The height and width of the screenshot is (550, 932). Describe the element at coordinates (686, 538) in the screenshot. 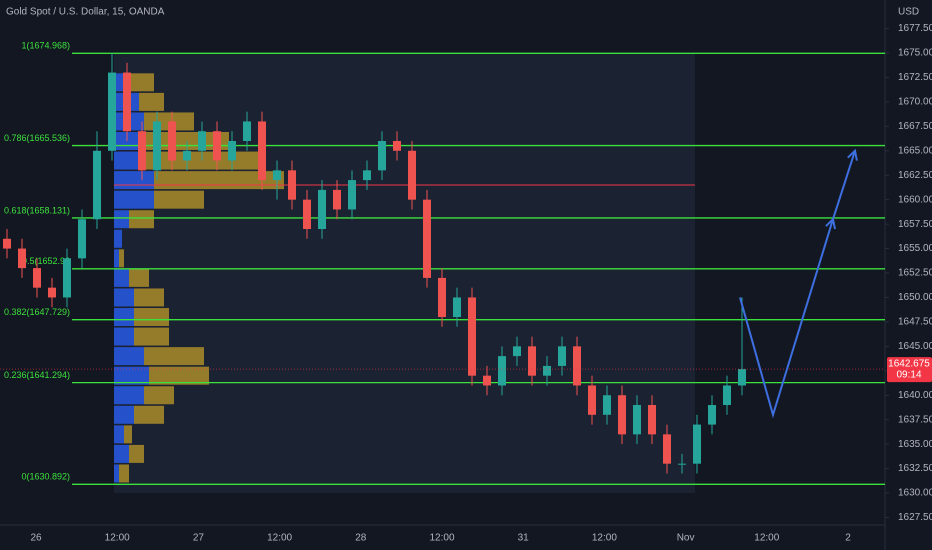

I see `x-tick-label: Nov` at that location.